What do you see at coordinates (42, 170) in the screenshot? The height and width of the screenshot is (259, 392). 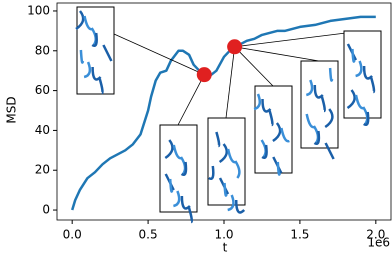 I see `y-tick-label: 20` at bounding box center [42, 170].